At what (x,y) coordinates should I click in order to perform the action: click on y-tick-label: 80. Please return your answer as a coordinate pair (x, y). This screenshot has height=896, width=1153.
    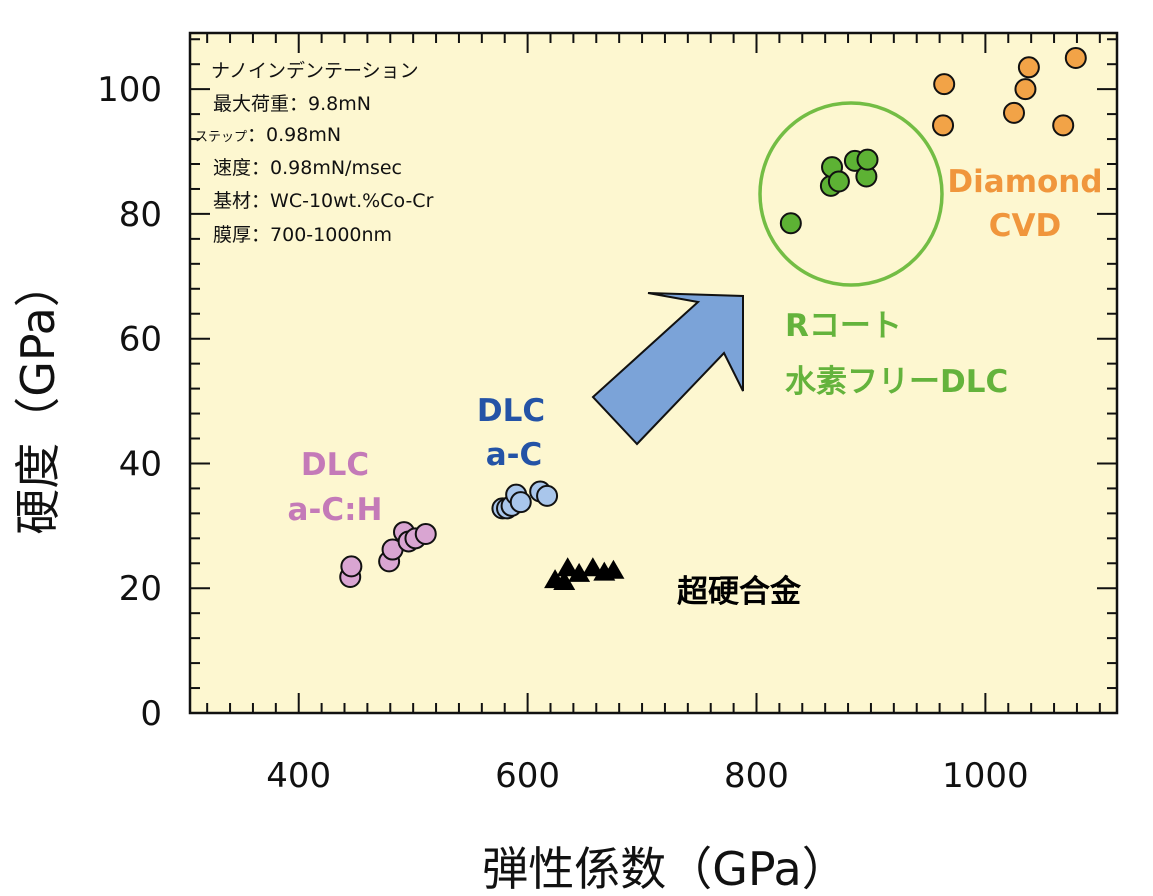
    Looking at the image, I should click on (140, 215).